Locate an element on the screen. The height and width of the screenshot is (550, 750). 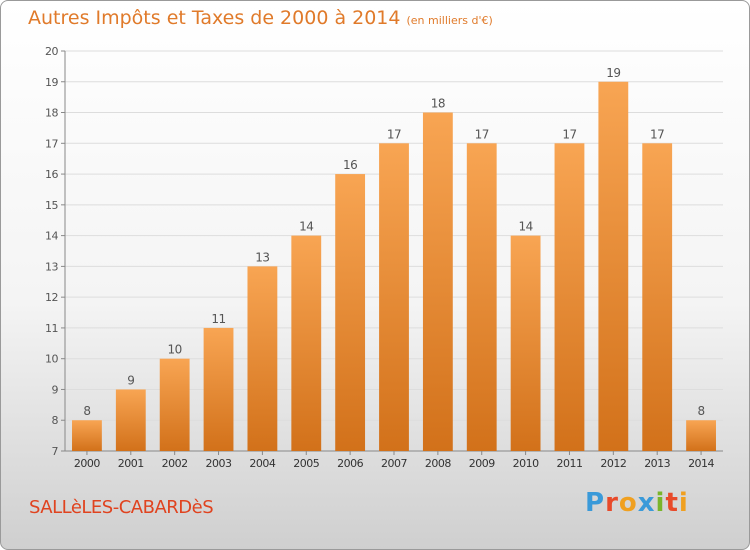
data-label: 11 is located at coordinates (218, 319).